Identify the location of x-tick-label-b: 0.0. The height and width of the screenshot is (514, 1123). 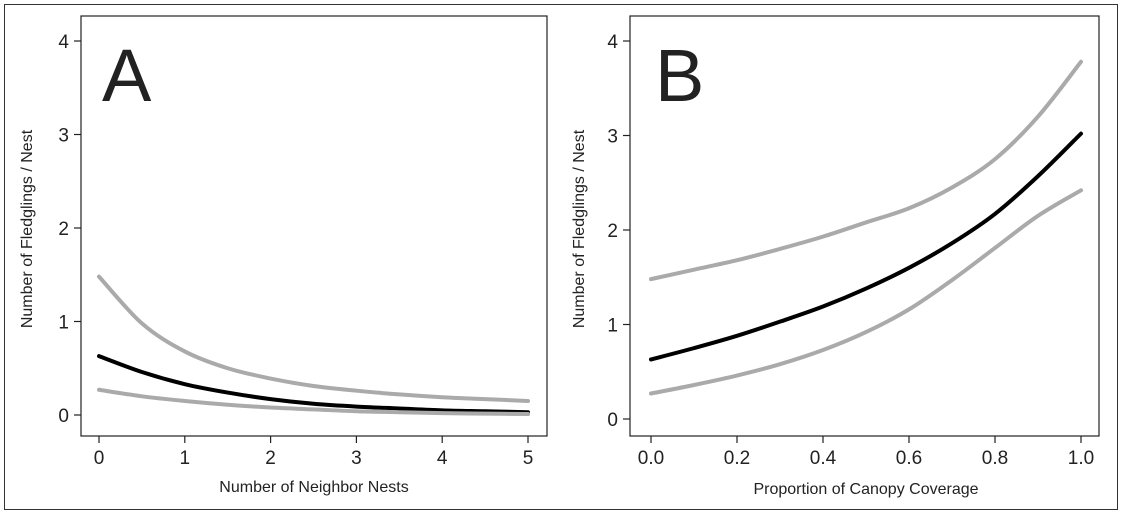
(651, 458).